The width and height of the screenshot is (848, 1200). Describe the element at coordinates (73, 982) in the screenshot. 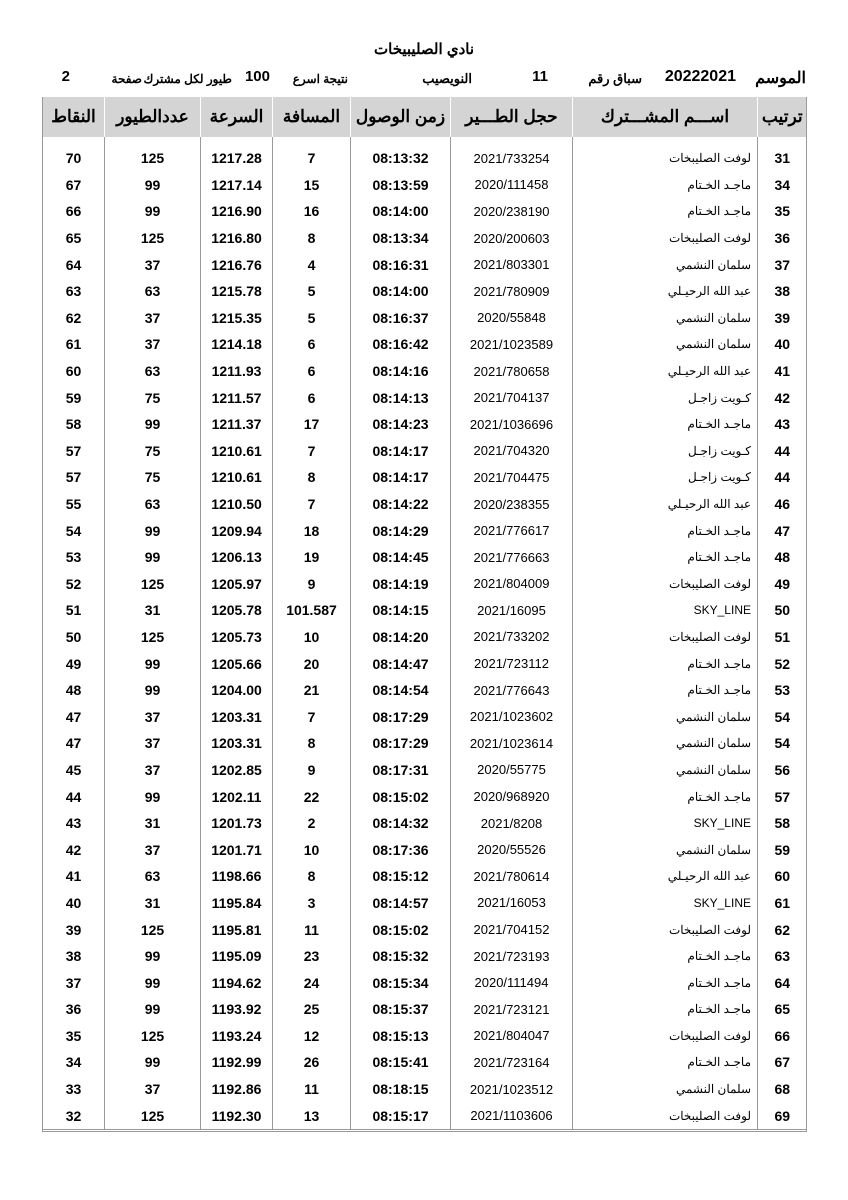

I see `points-cell: 37` at that location.